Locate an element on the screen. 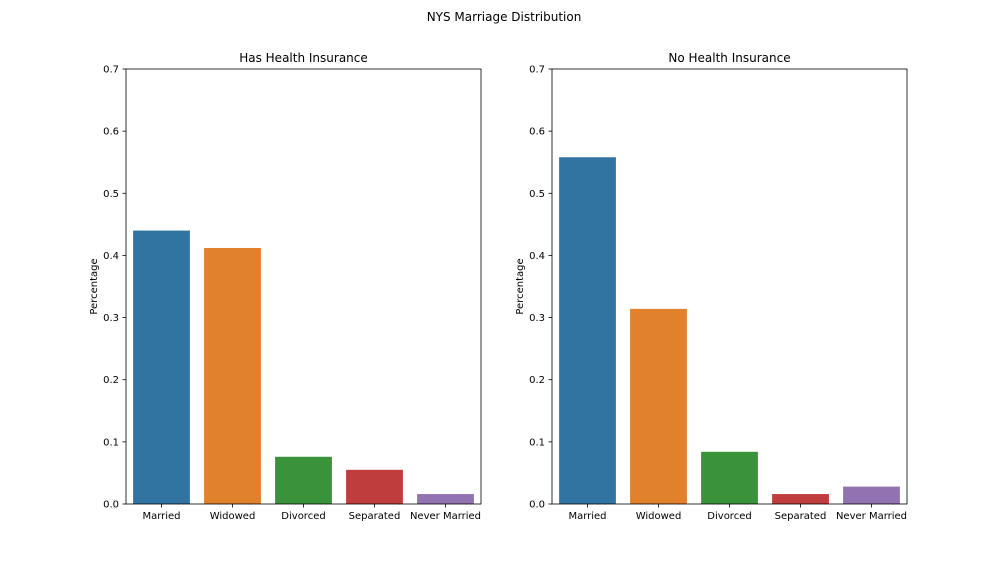 The width and height of the screenshot is (1008, 576). figure-title: NYS Marriage Distribution is located at coordinates (504, 17).